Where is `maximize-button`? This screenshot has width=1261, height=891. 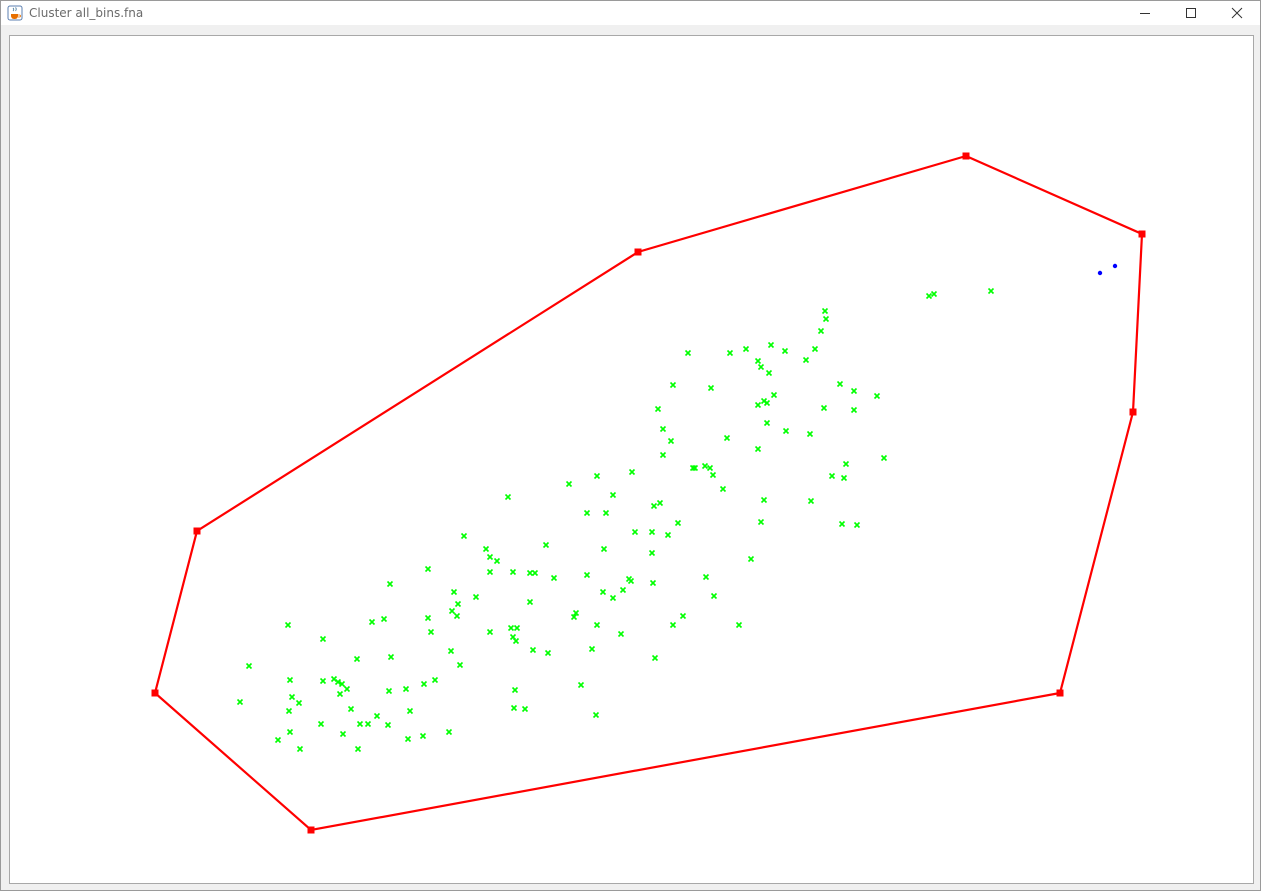
maximize-button is located at coordinates (1191, 13).